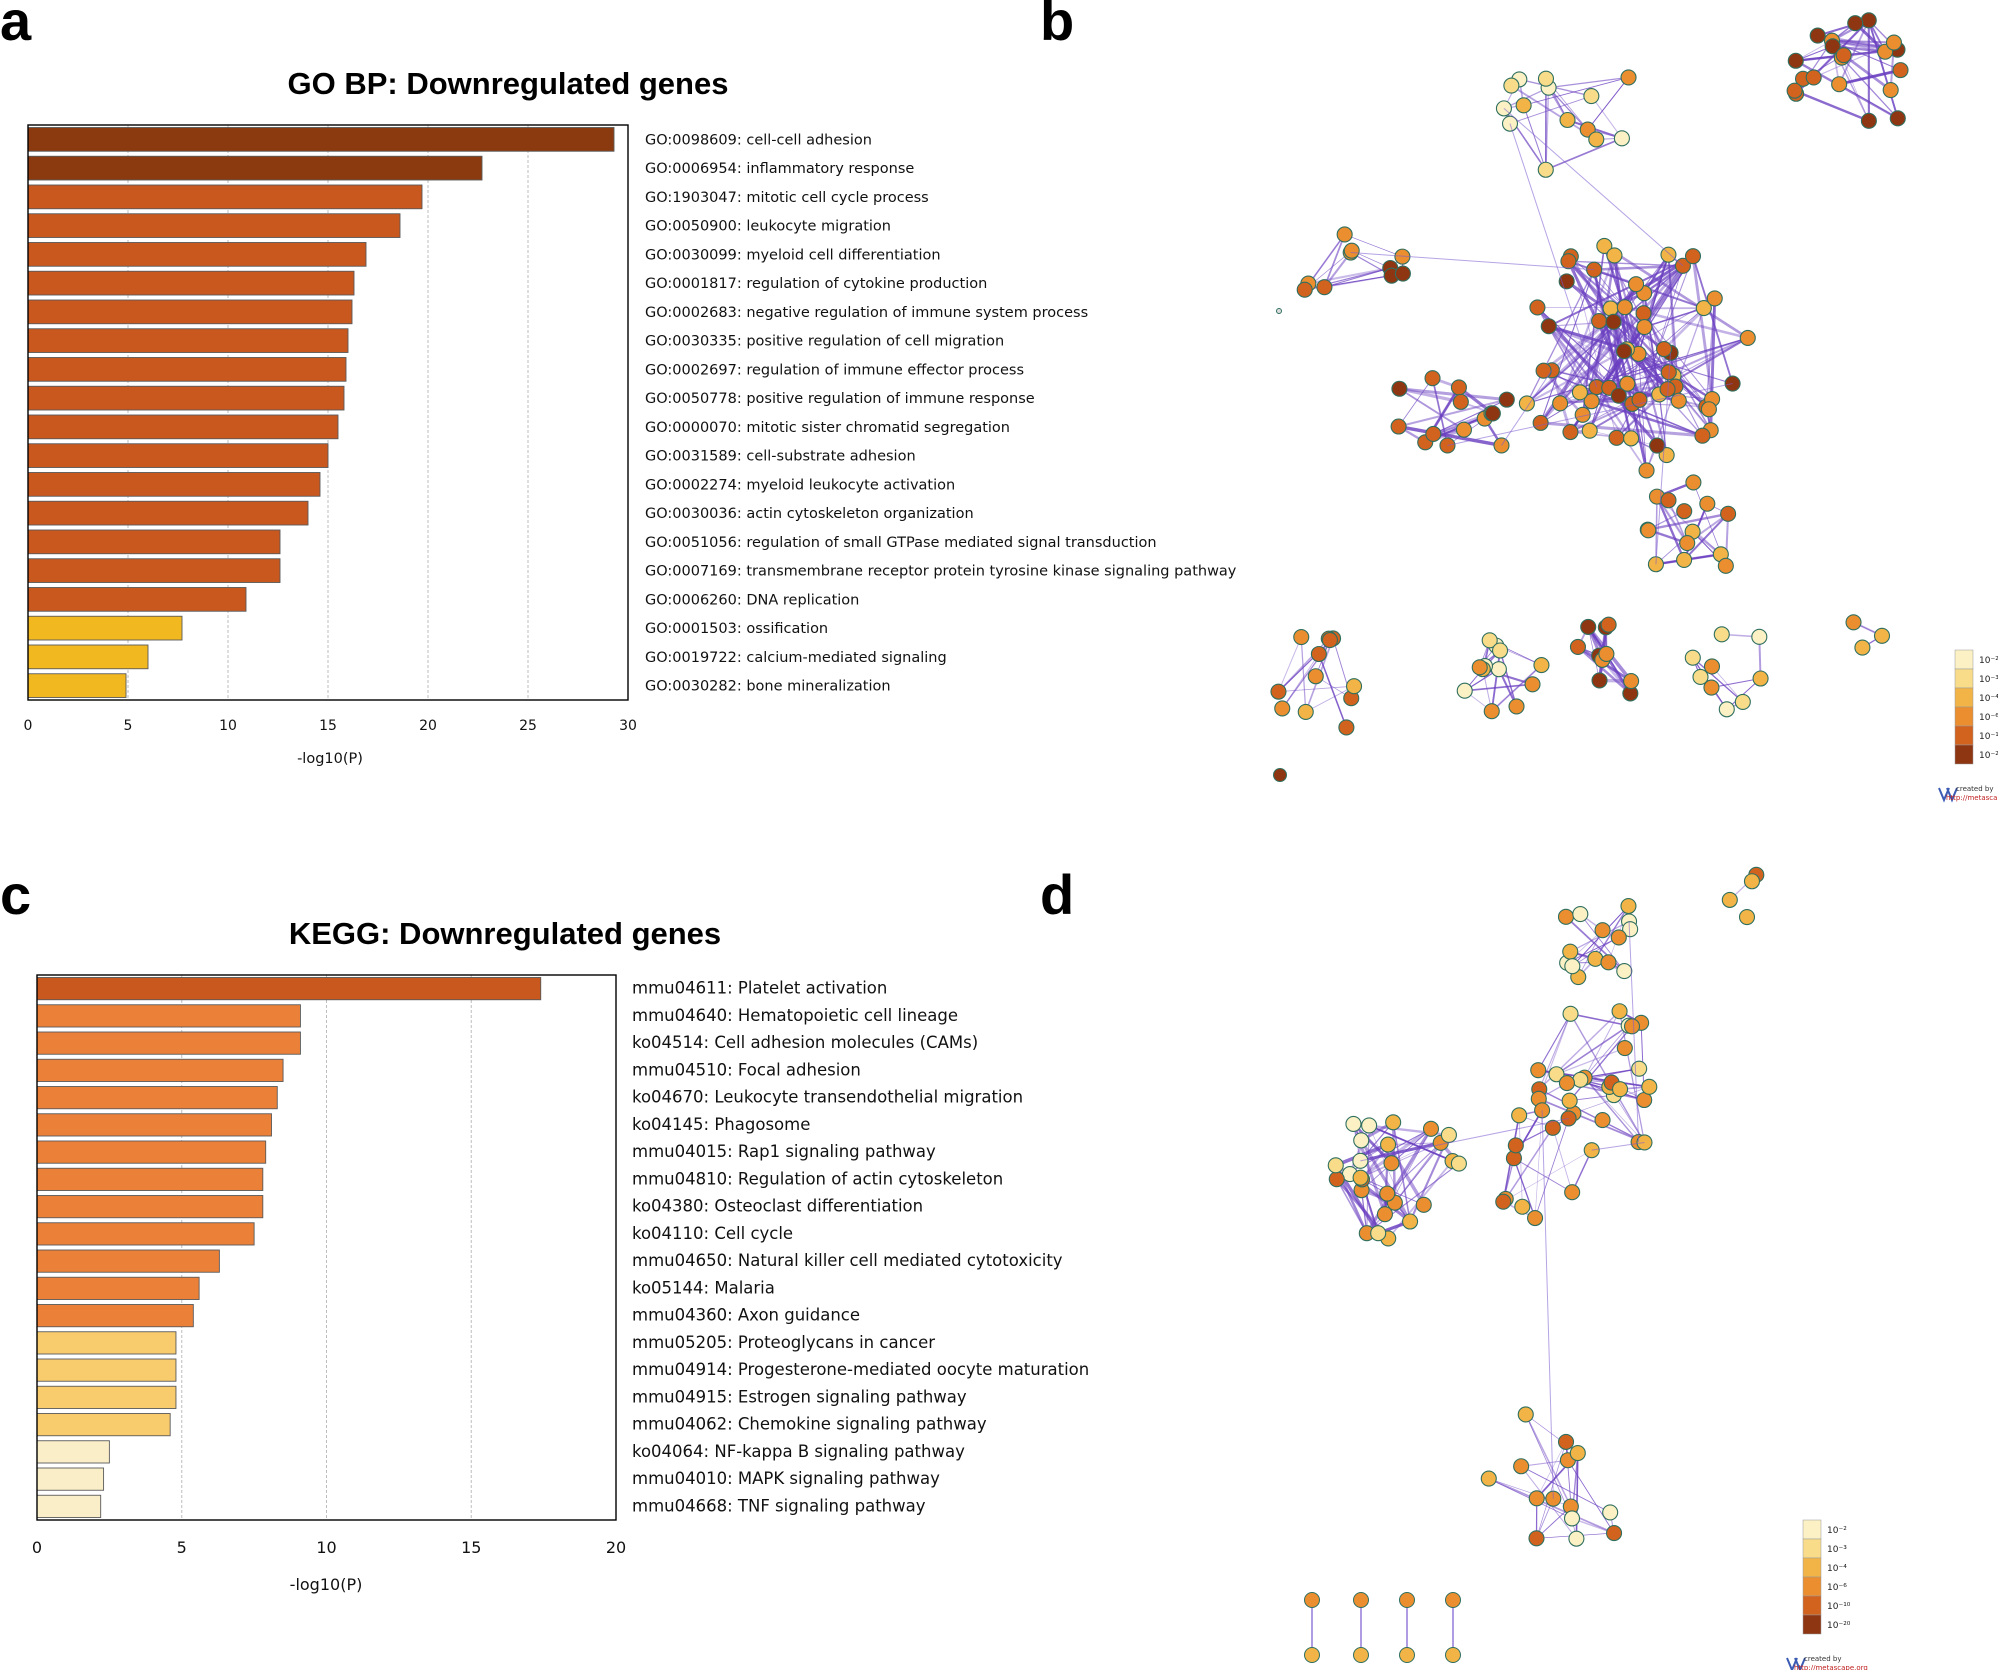 This screenshot has height=1670, width=1998. Describe the element at coordinates (758, 140) in the screenshot. I see `category-label: GO:0098609: cell-cell adhesion` at that location.